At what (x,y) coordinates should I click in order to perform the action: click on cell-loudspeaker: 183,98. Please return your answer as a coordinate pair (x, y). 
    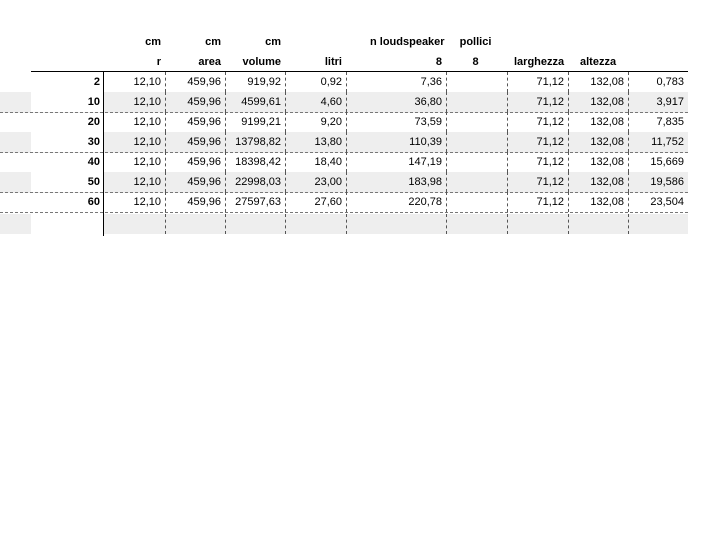
    Looking at the image, I should click on (396, 182).